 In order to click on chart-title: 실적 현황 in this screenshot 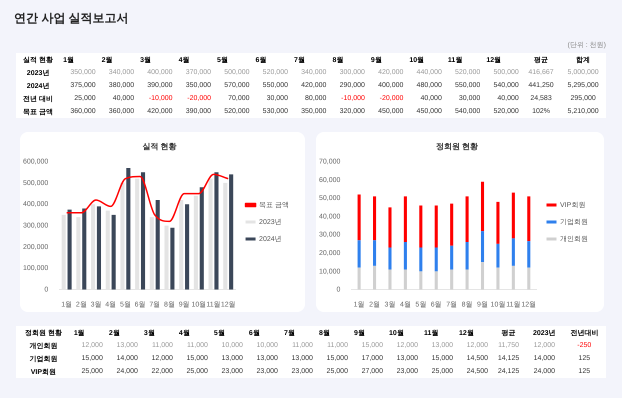, I will do `click(159, 147)`.